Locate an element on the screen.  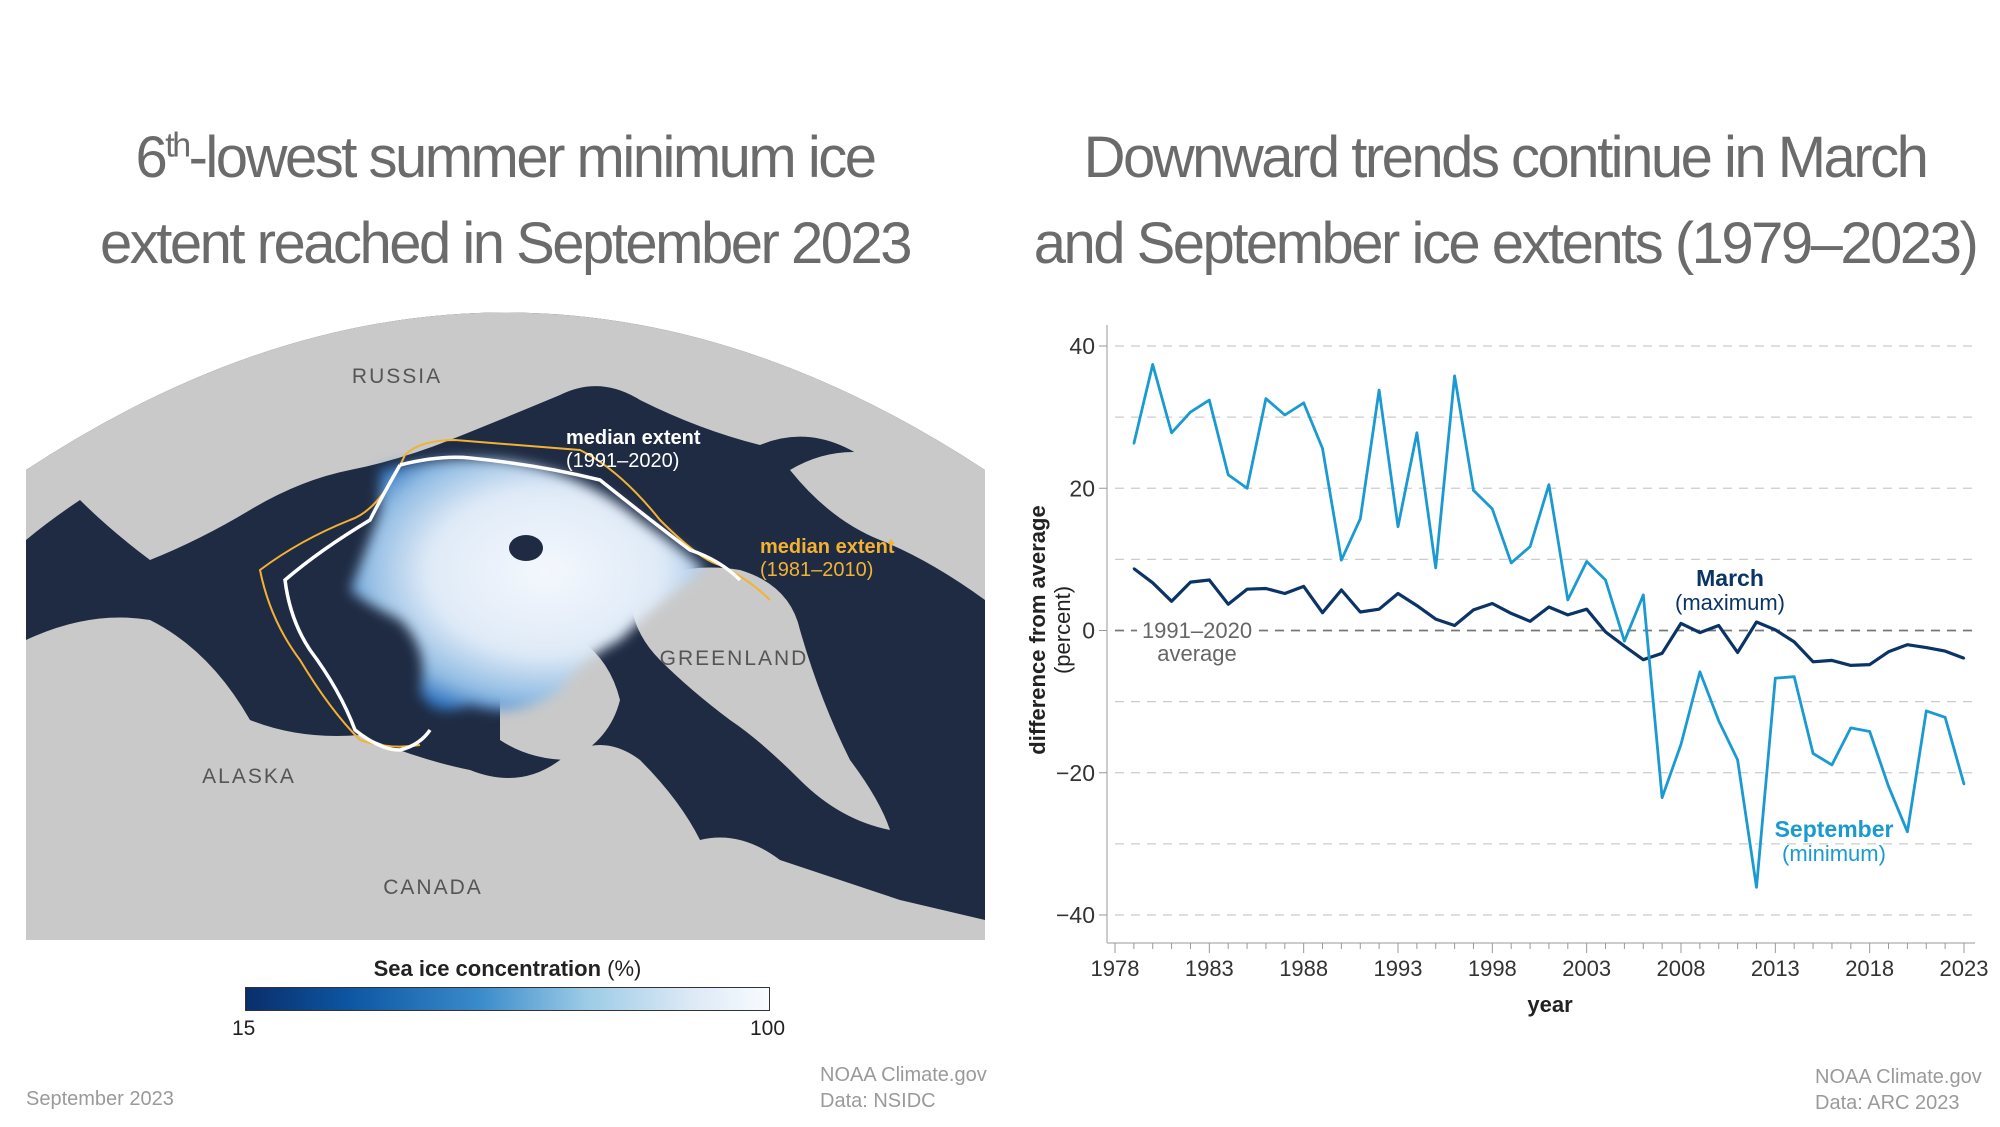
series-label-march: March is located at coordinates (1730, 578).